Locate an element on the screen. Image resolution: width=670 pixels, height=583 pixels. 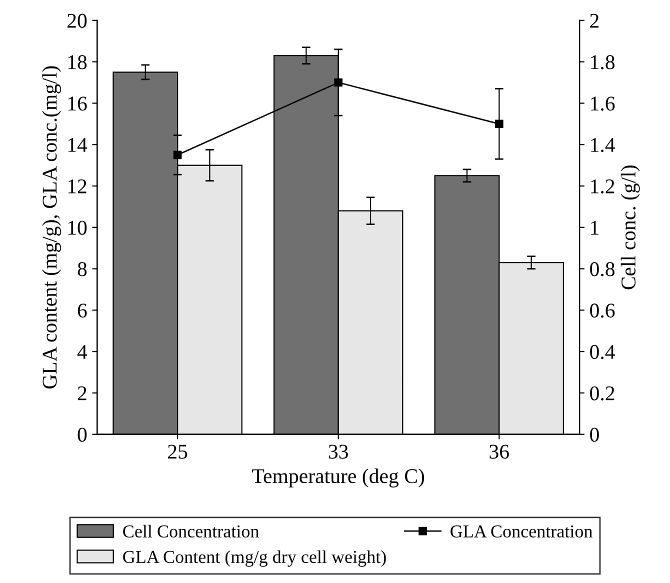
y-tick-label: 20 is located at coordinates (77, 21).